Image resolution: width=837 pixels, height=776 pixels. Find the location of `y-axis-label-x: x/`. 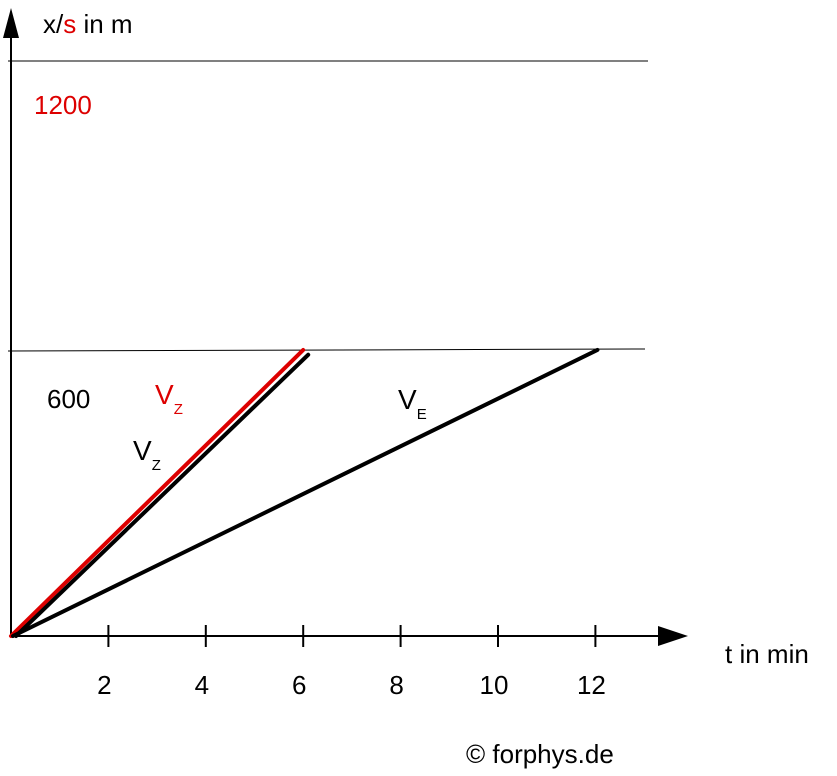

y-axis-label-x: x/ is located at coordinates (53, 24).